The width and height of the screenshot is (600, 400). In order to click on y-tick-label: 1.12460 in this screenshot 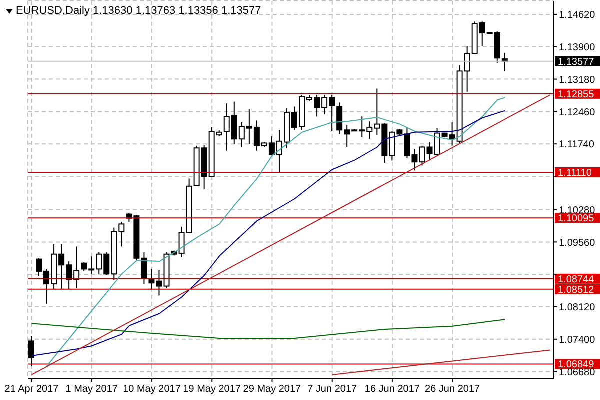, I will do `click(577, 112)`.